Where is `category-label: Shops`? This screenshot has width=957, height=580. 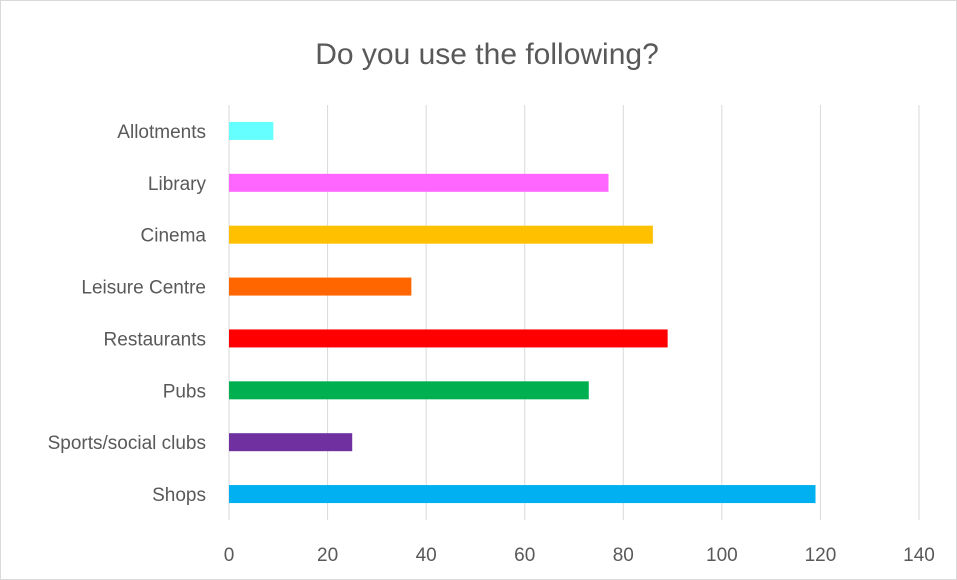
category-label: Shops is located at coordinates (179, 495).